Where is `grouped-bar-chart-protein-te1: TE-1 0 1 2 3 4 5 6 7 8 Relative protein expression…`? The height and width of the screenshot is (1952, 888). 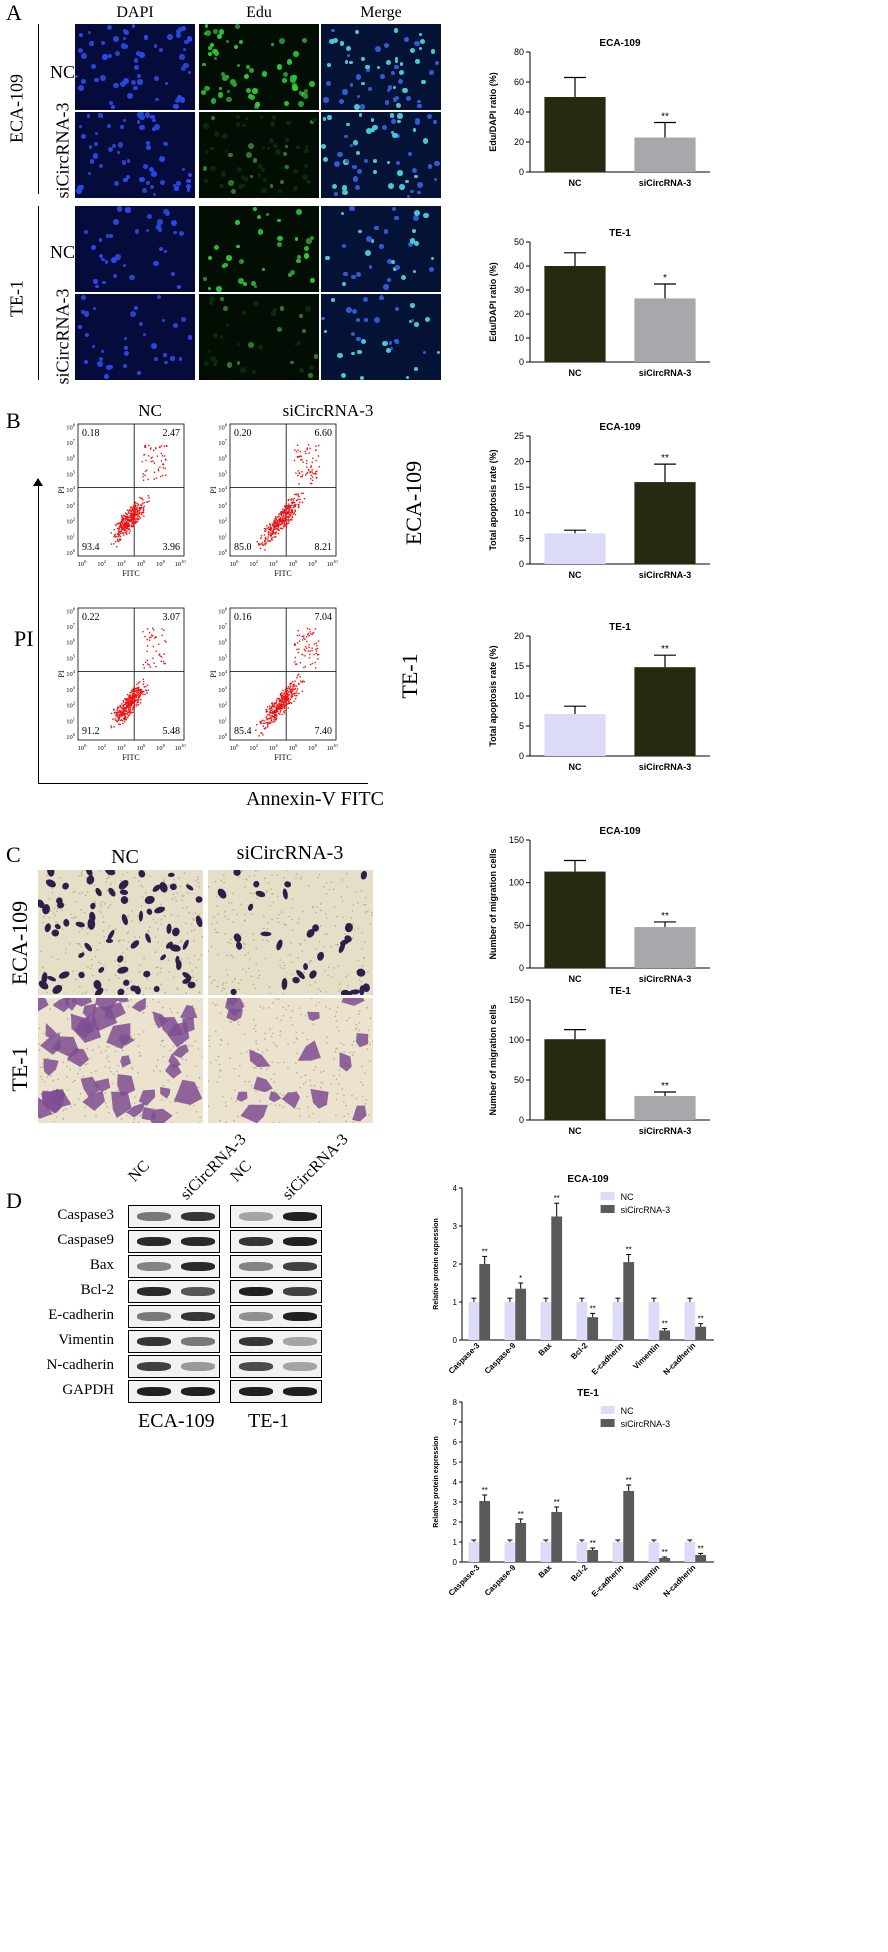
grouped-bar-chart-protein-te1: TE-1 0 1 2 3 4 5 6 7 8 Relative protein expression… is located at coordinates (570, 1498).